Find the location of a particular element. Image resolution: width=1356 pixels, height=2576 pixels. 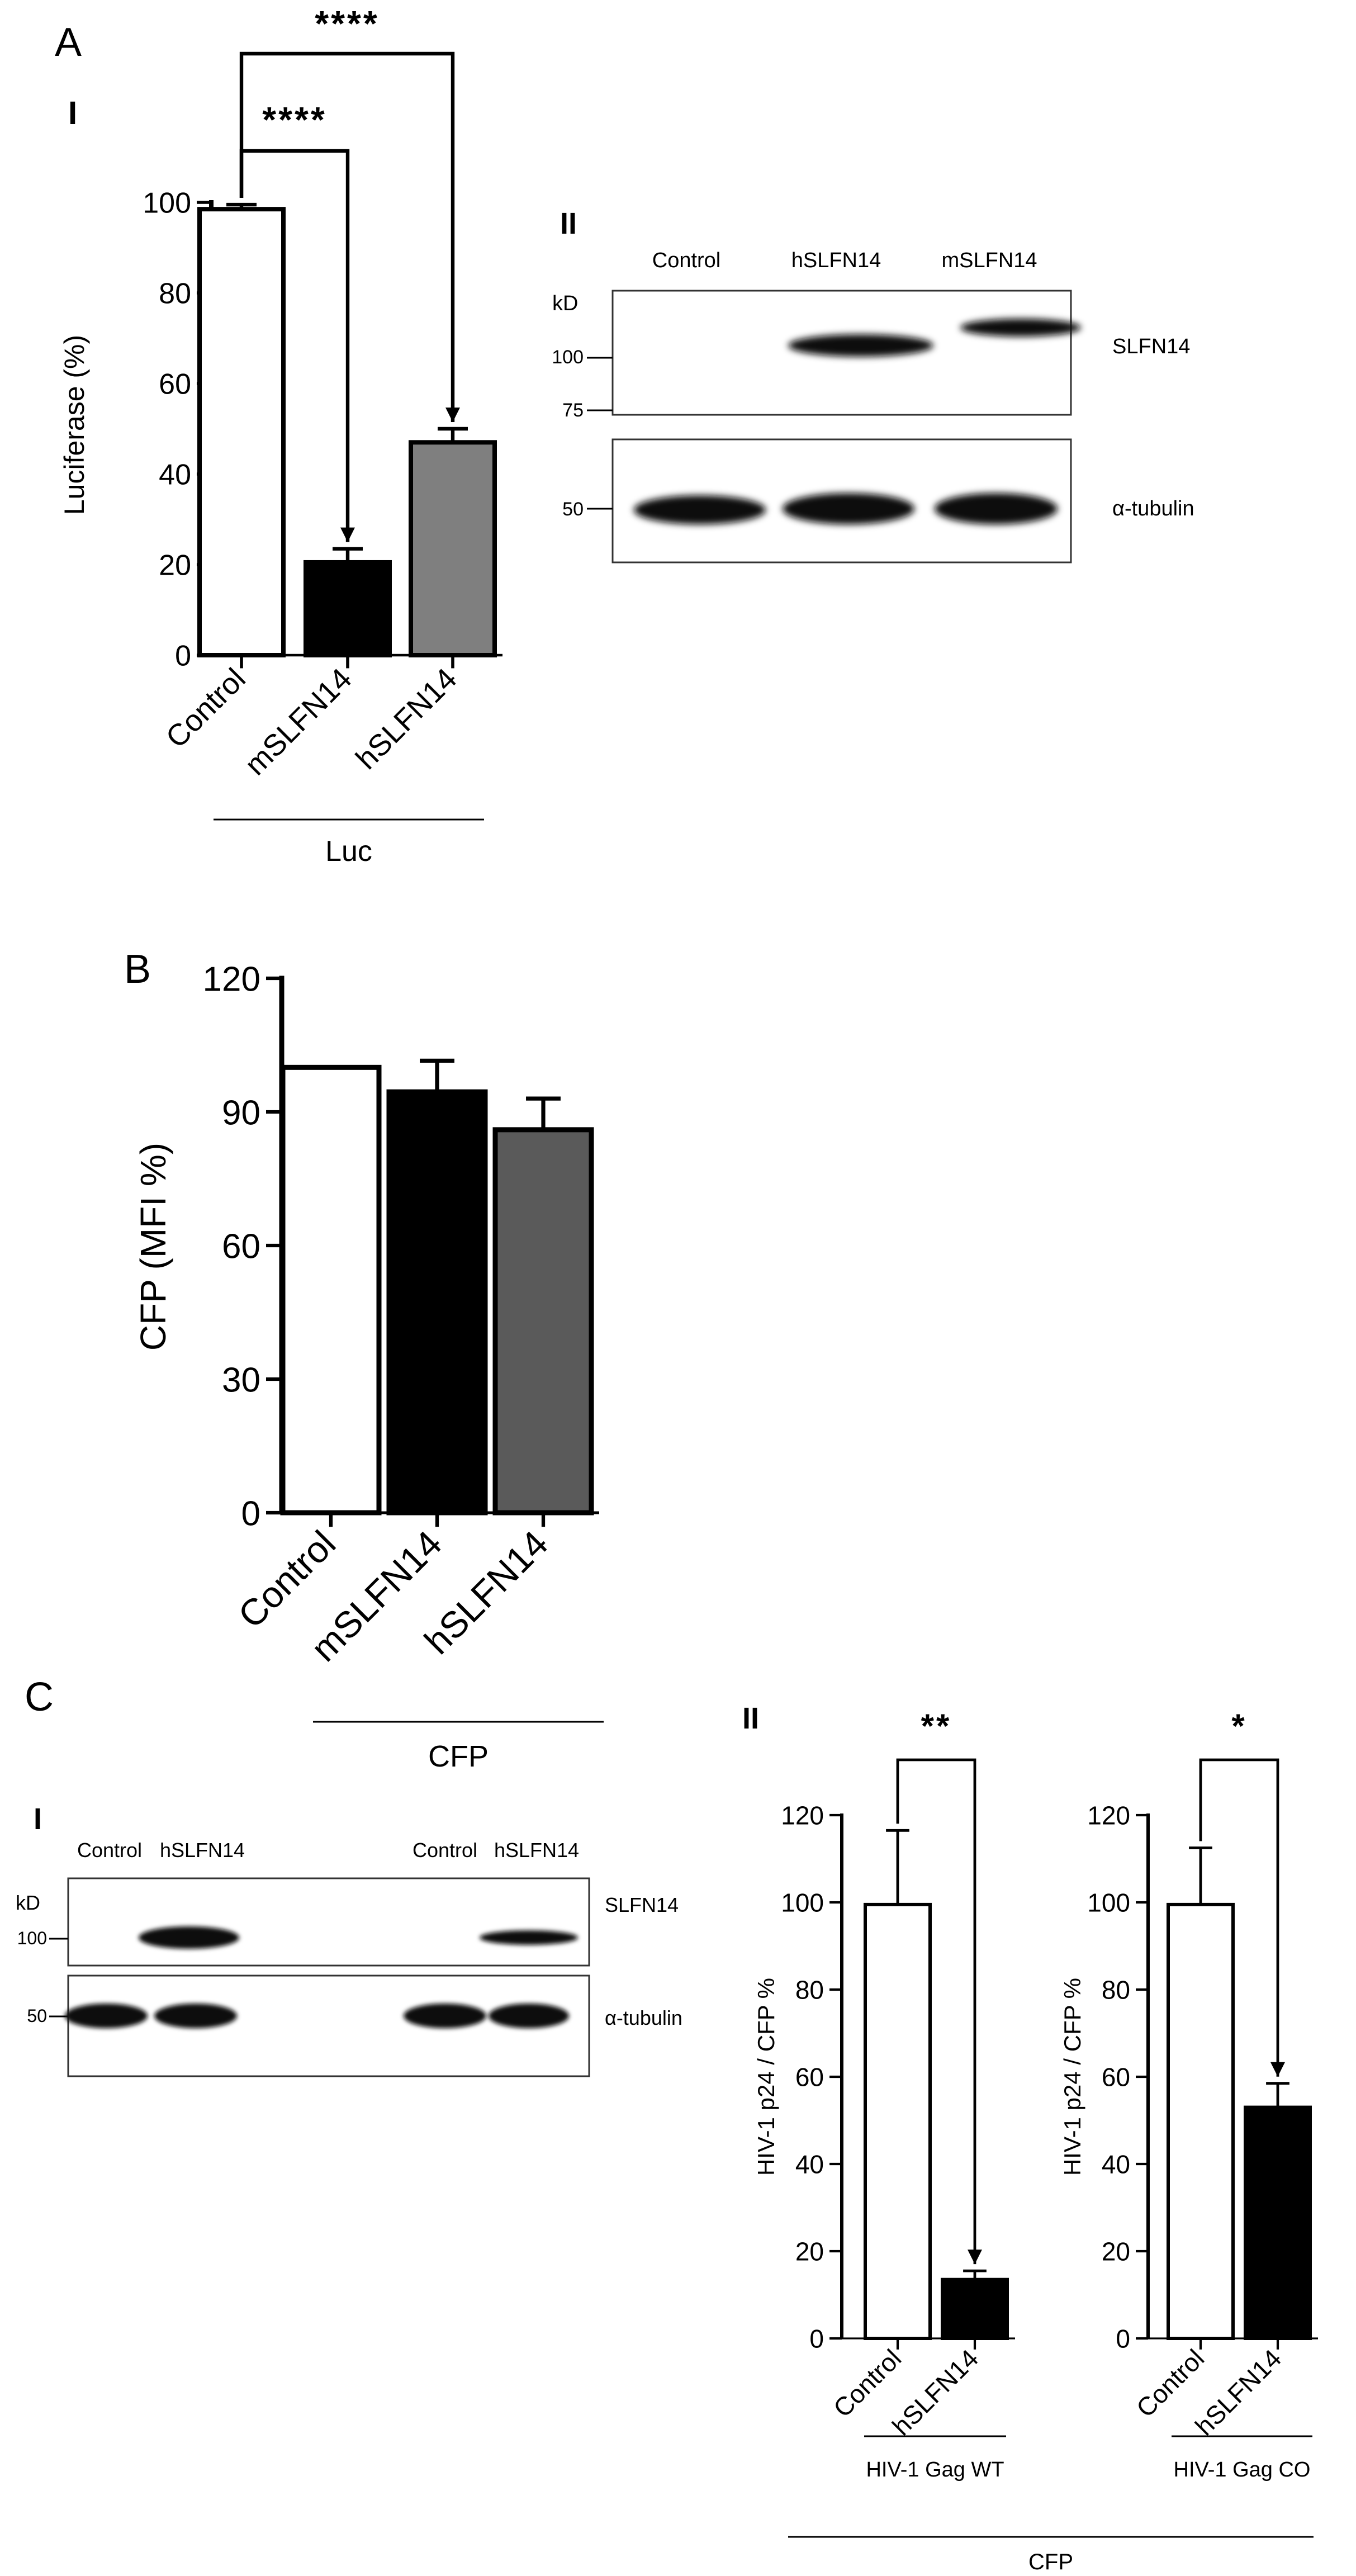

y-tick-label: 30 is located at coordinates (241, 1380).